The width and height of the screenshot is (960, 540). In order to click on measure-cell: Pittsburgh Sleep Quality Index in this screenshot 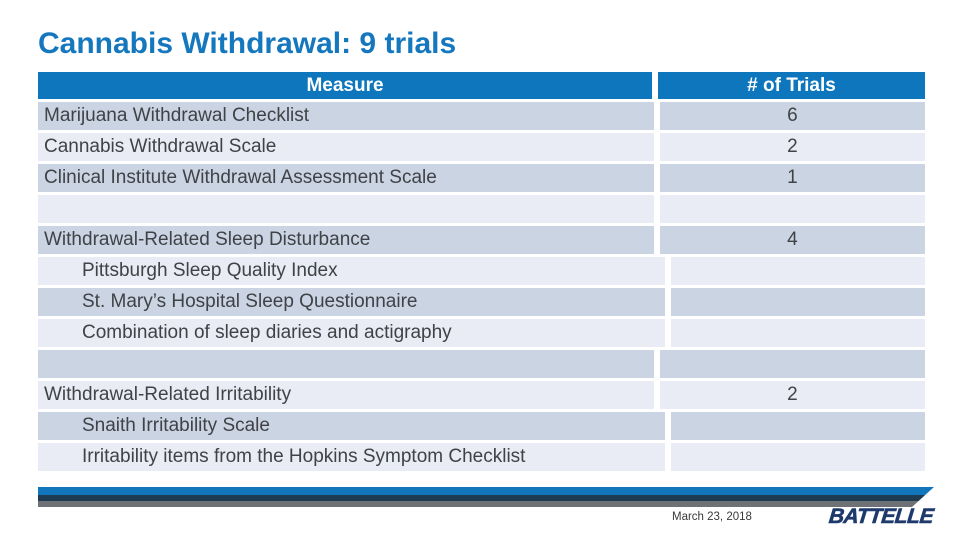, I will do `click(352, 271)`.